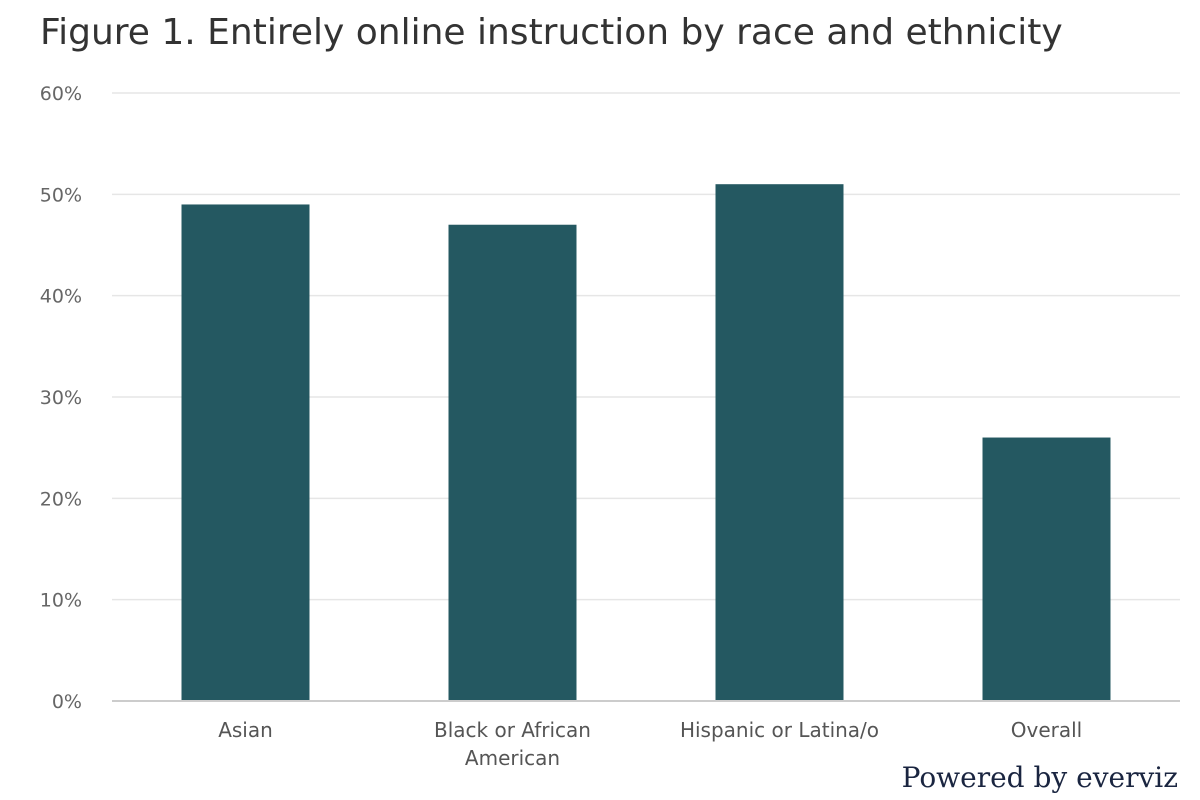 This screenshot has height=800, width=1200. I want to click on y-tick-label: 60%, so click(61, 94).